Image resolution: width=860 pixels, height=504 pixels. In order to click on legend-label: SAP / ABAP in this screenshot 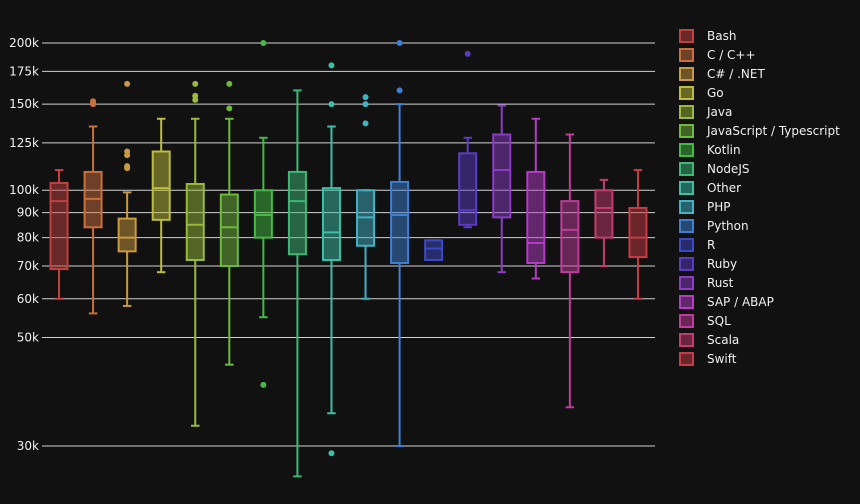, I will do `click(740, 302)`.